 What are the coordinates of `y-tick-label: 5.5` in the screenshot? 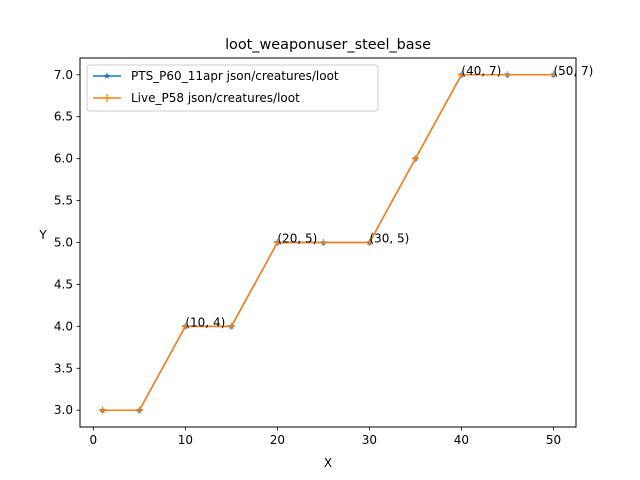 It's located at (63, 201).